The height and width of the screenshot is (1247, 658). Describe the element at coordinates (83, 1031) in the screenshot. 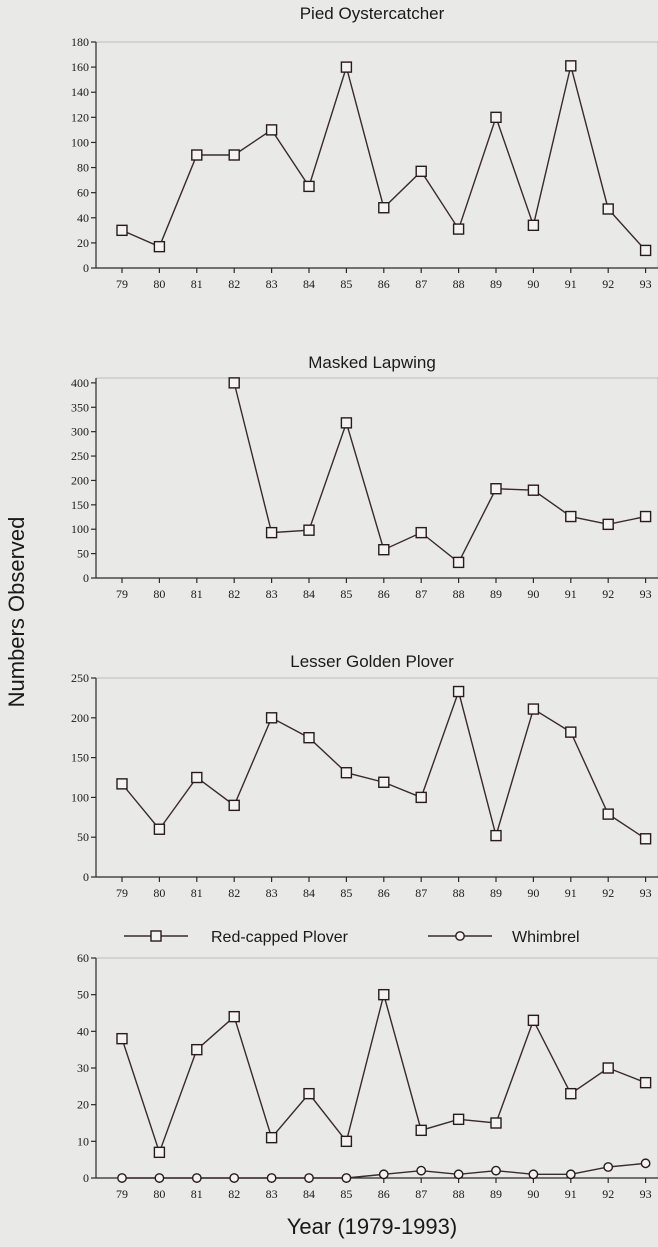

I see `y-tick-label: 40` at that location.